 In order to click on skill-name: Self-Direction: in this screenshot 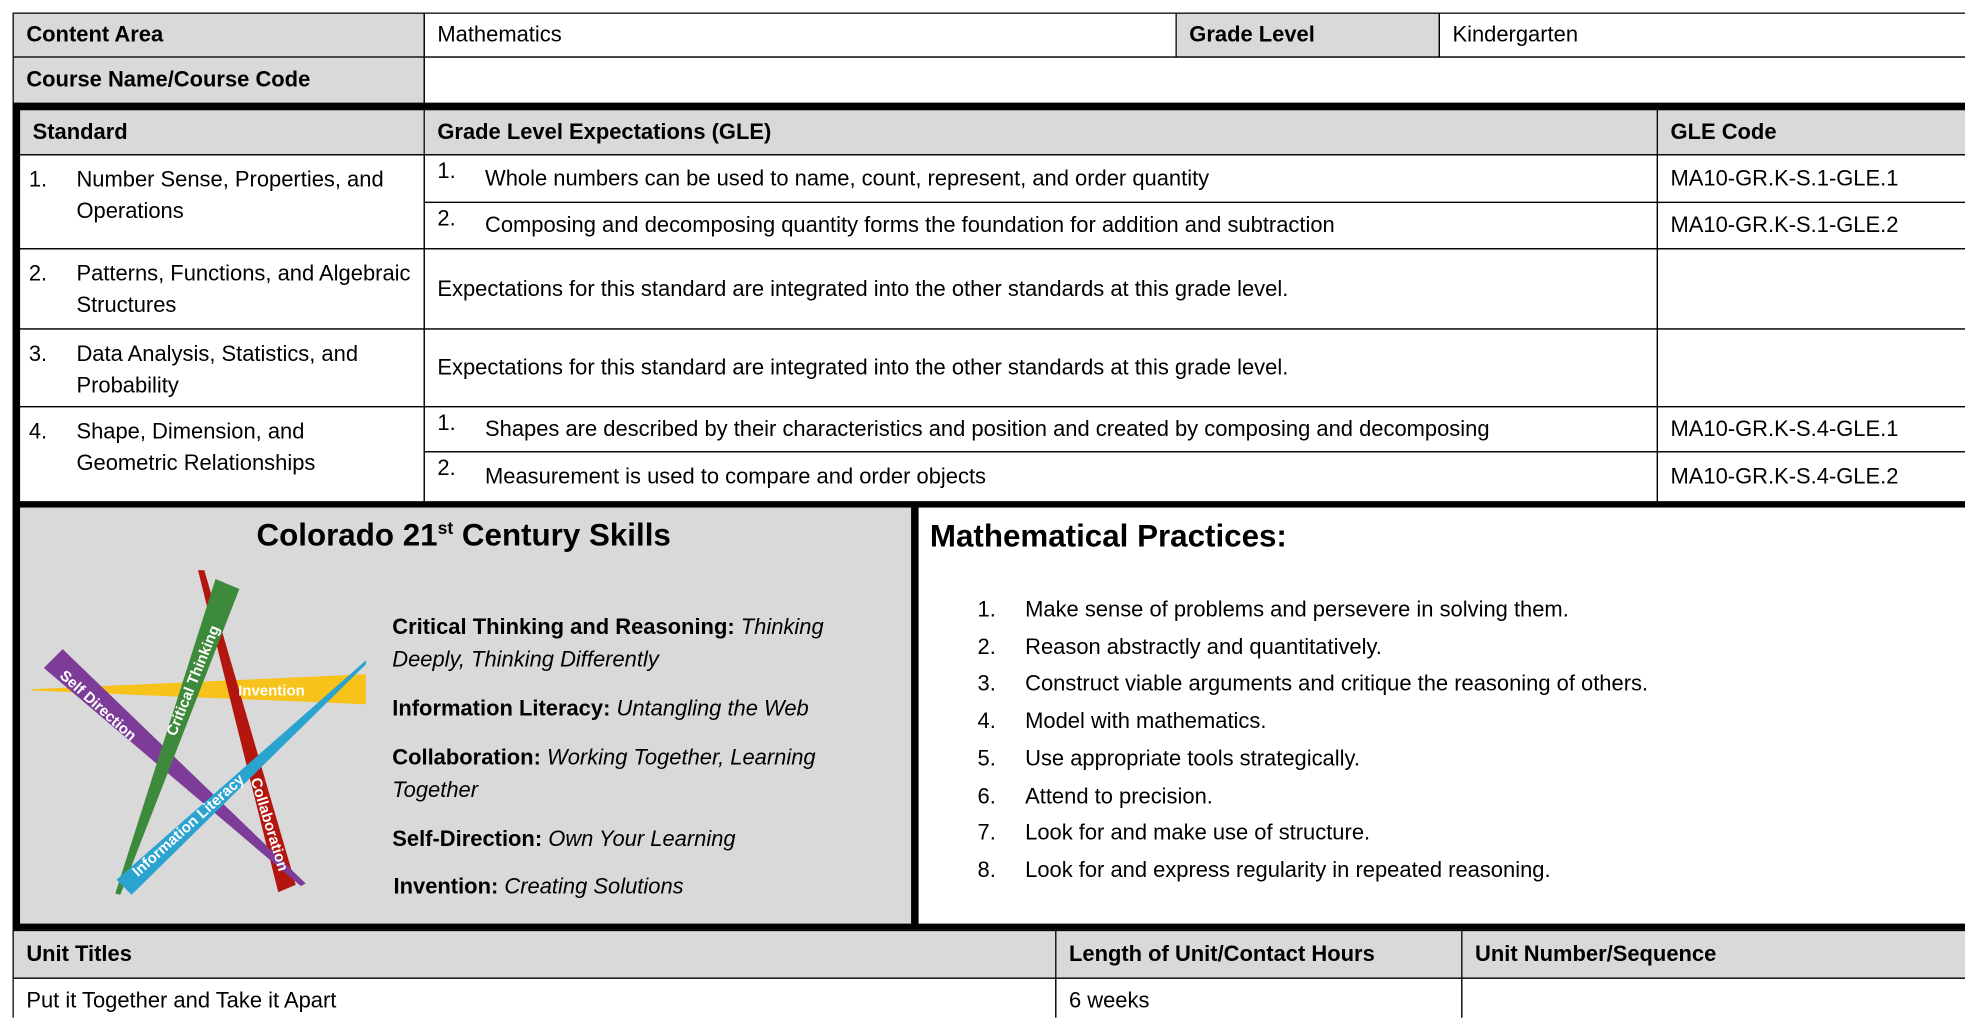, I will do `click(467, 838)`.